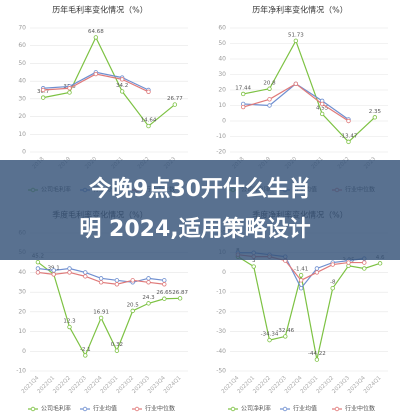 Image resolution: width=400 pixels, height=419 pixels. What do you see at coordinates (100, 10) in the screenshot?
I see `chart-title: 历年毛利率变化情况（%）` at bounding box center [100, 10].